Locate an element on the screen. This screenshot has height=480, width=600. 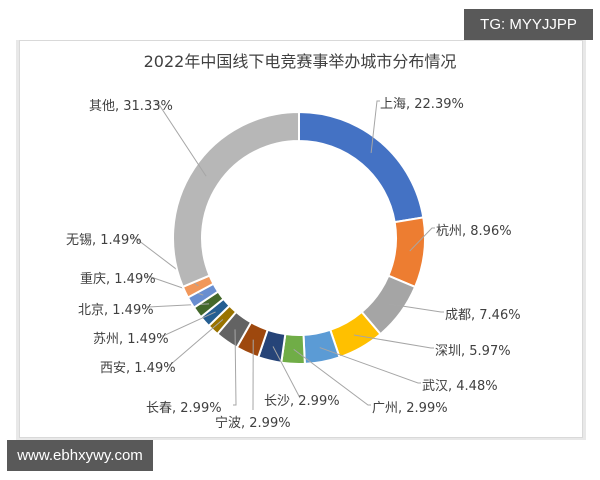
data-label: 北京, 1.49% is located at coordinates (116, 310).